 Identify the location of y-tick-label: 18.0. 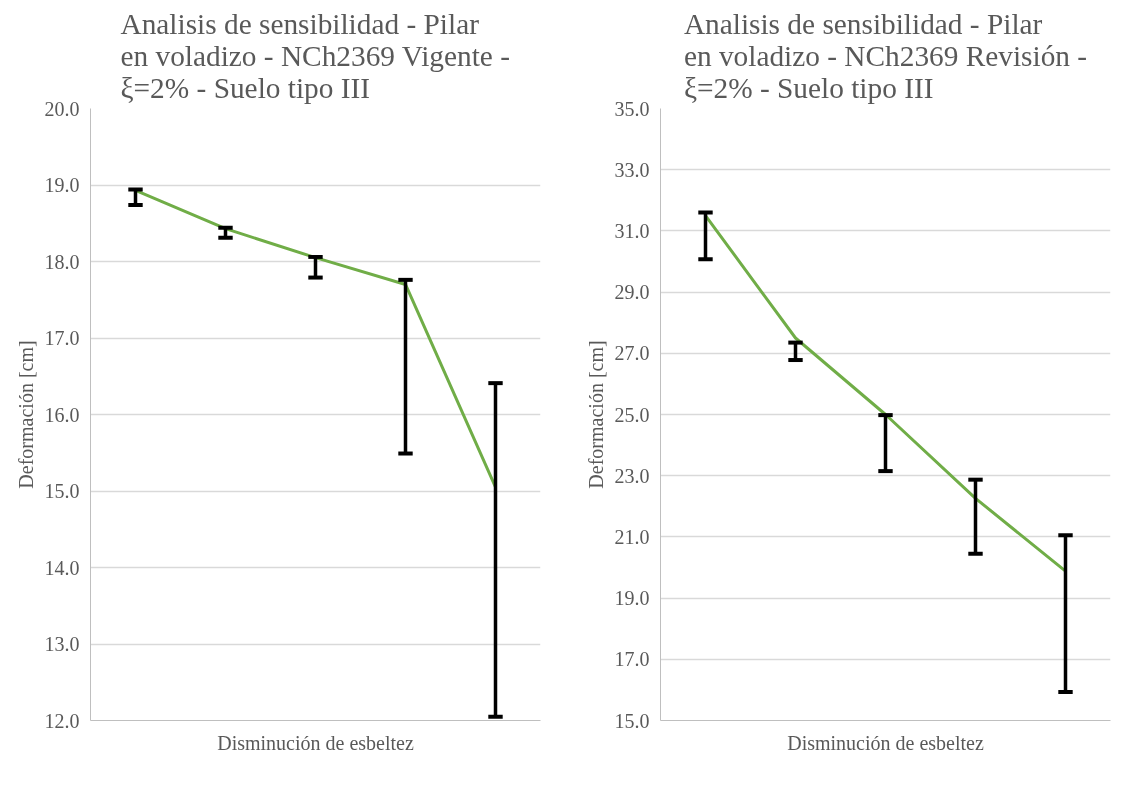
(62, 261).